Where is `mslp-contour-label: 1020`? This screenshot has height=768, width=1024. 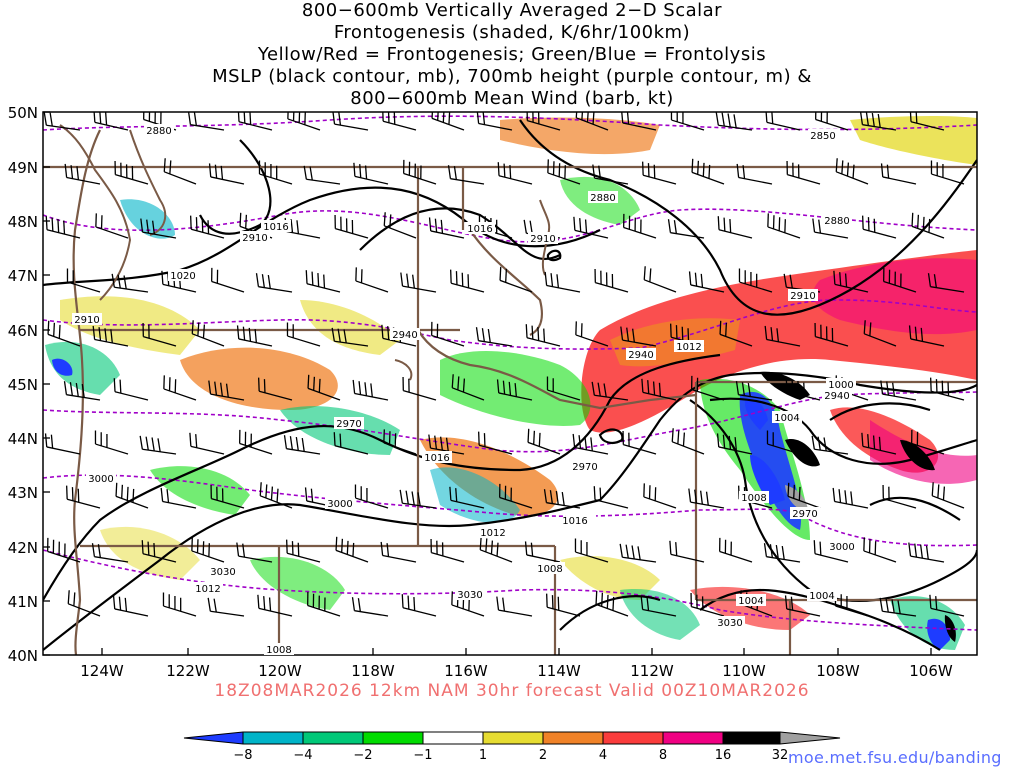
mslp-contour-label: 1020 is located at coordinates (183, 275).